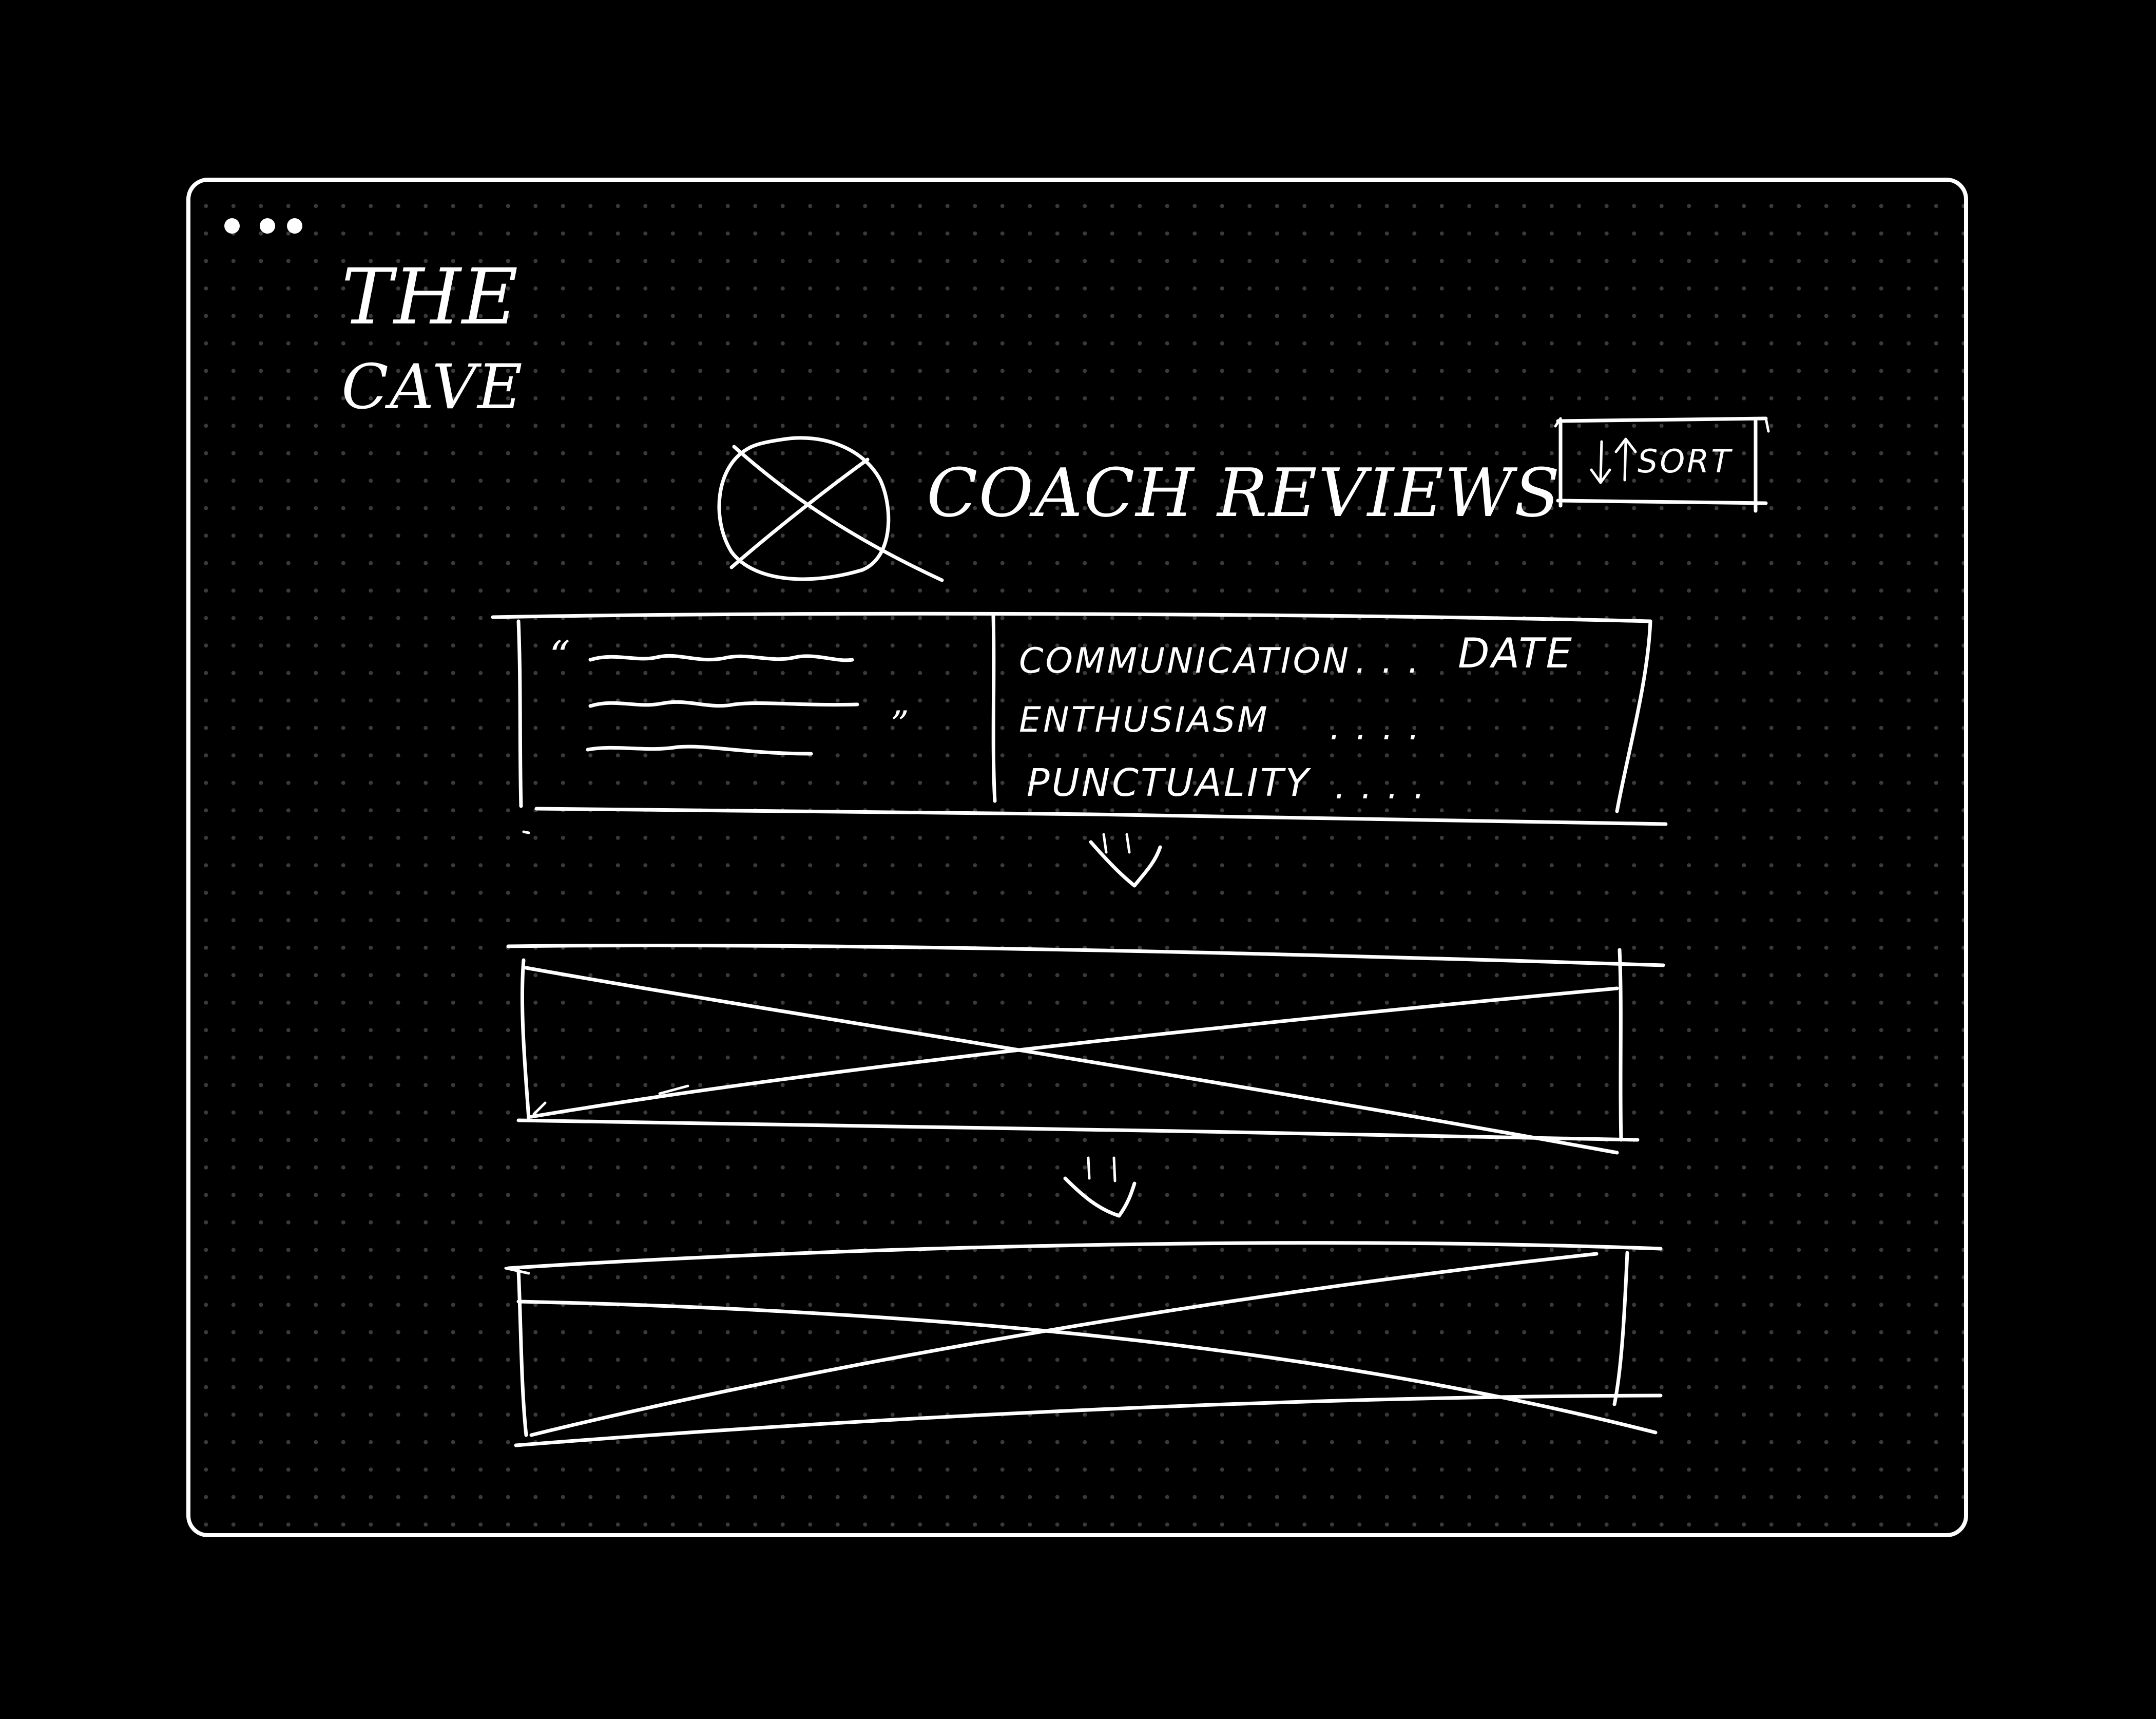 Image resolution: width=2156 pixels, height=1719 pixels. Describe the element at coordinates (1185, 661) in the screenshot. I see `rating-label-communication: COMMUNICATION` at that location.